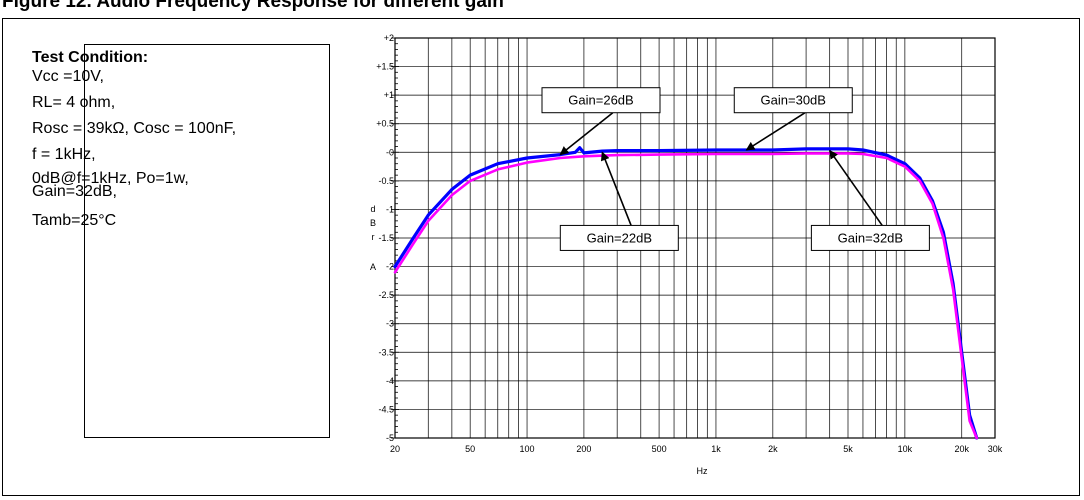  What do you see at coordinates (995, 449) in the screenshot?
I see `x-tick-label: 30k` at bounding box center [995, 449].